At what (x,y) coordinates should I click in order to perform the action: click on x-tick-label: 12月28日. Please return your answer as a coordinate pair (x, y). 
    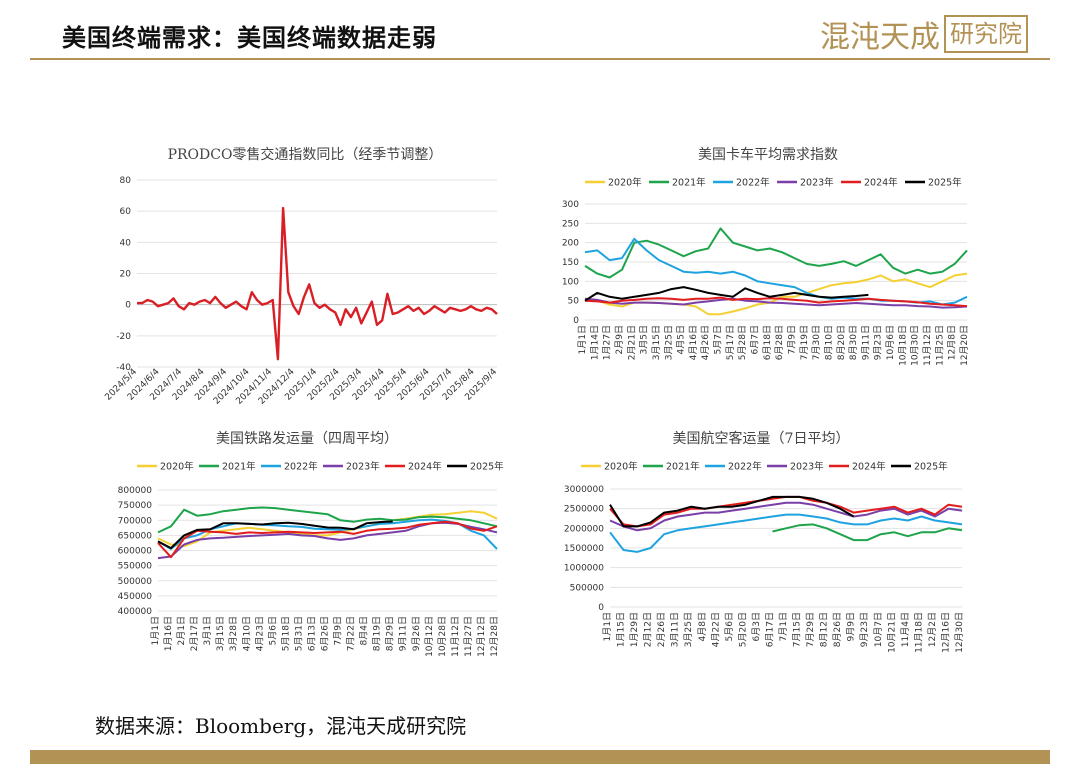
    Looking at the image, I should click on (494, 636).